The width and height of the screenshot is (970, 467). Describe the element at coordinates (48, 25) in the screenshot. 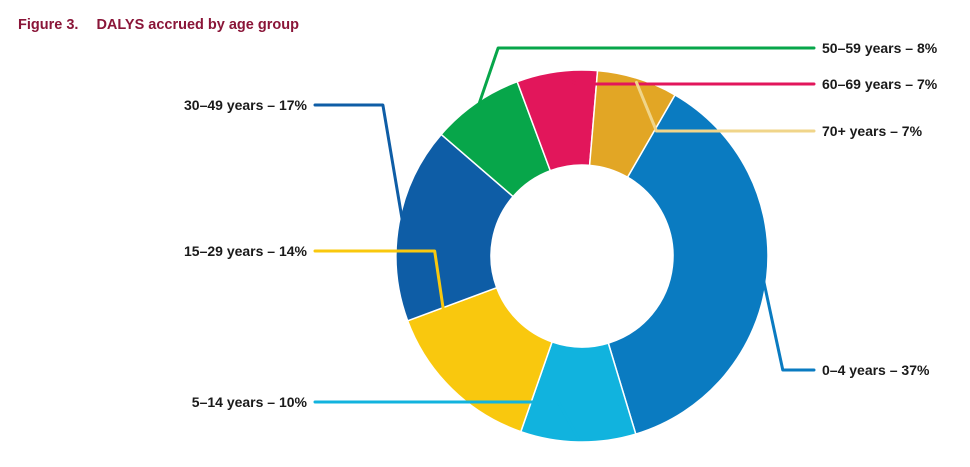

I see `figure-number: Figure 3.` at that location.